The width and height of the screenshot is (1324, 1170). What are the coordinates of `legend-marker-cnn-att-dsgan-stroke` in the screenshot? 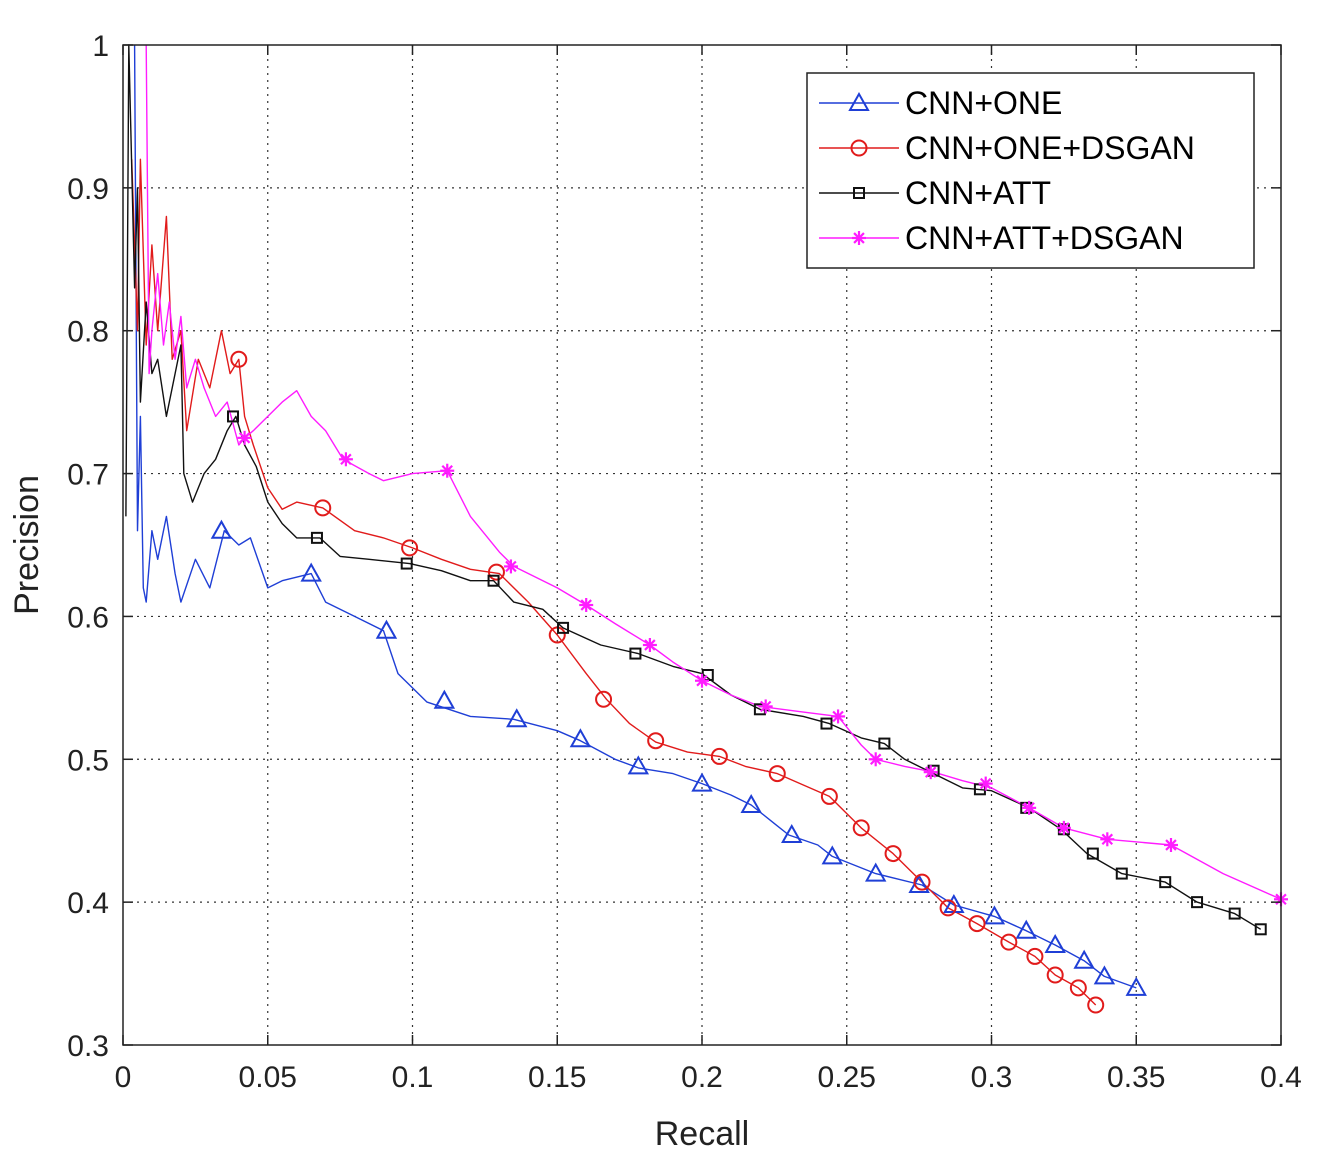 It's located at (859, 238).